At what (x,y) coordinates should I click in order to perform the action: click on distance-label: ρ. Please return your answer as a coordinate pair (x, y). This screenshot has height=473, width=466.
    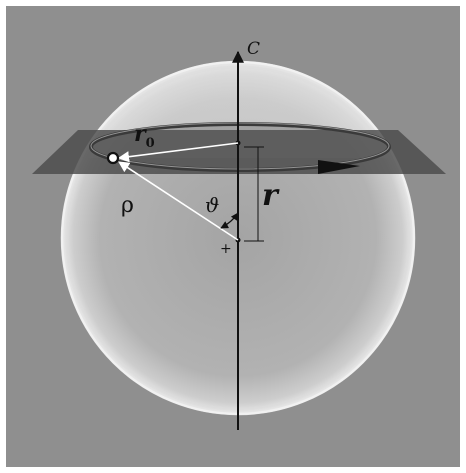
    Looking at the image, I should click on (127, 205).